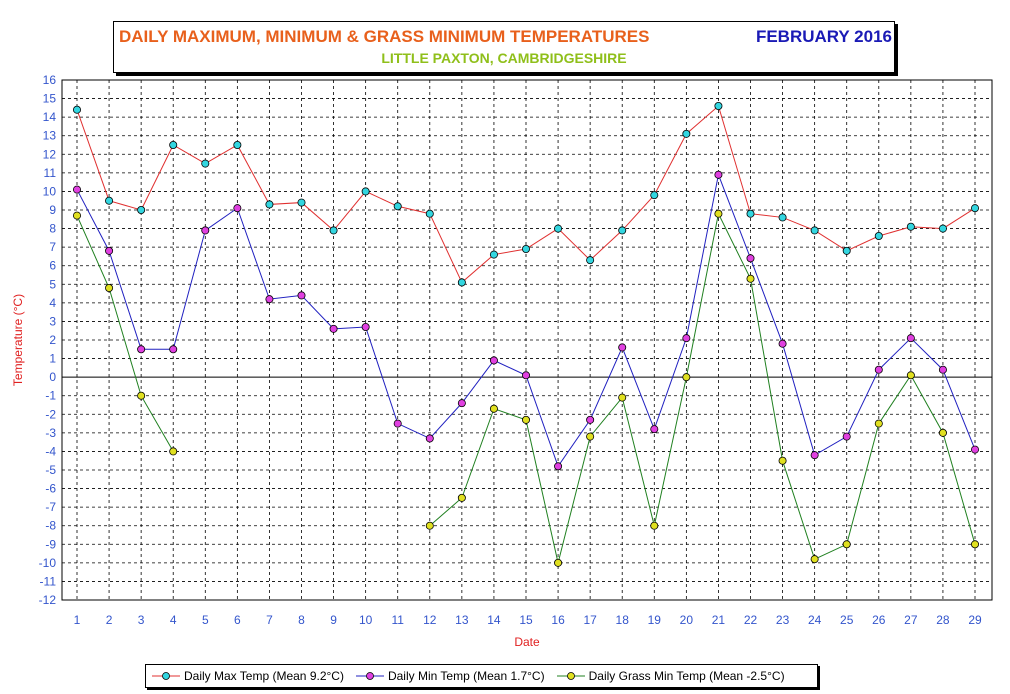 Image resolution: width=1010 pixels, height=694 pixels. I want to click on y-tick-label: 13, so click(50, 136).